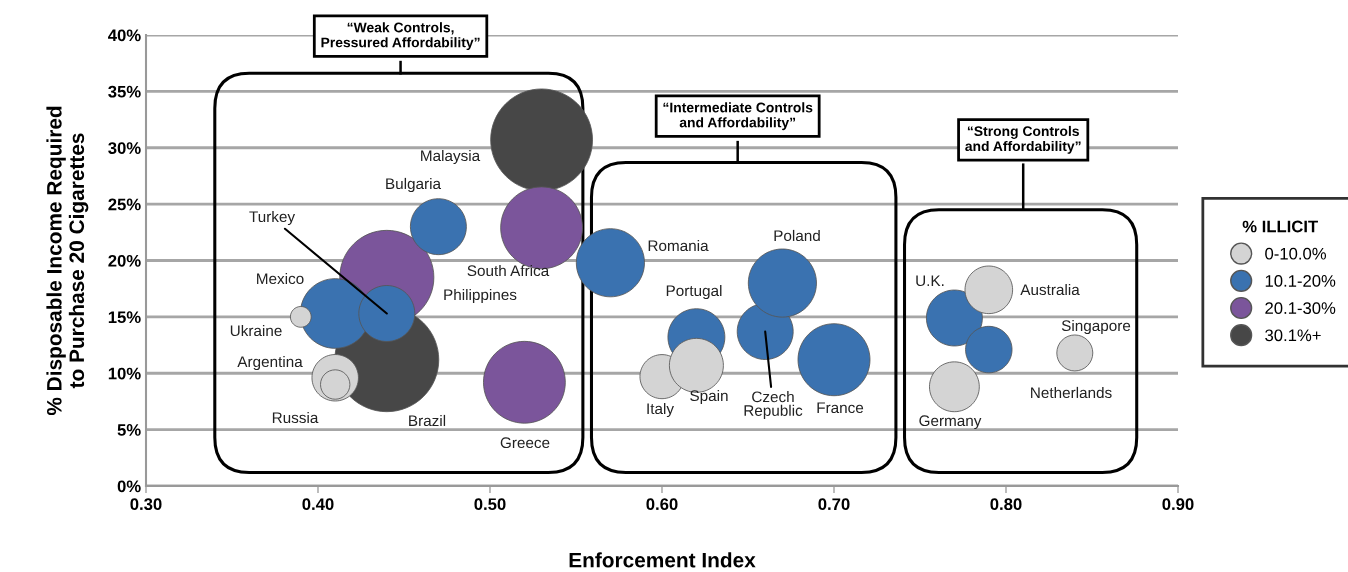 The image size is (1348, 572). I want to click on legend-label: 0-10.0%, so click(1295, 253).